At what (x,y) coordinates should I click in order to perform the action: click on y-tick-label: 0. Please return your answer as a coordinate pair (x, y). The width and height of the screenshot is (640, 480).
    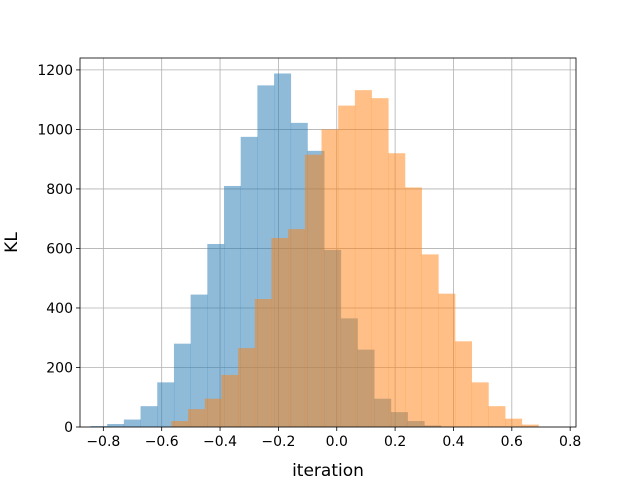
    Looking at the image, I should click on (68, 428).